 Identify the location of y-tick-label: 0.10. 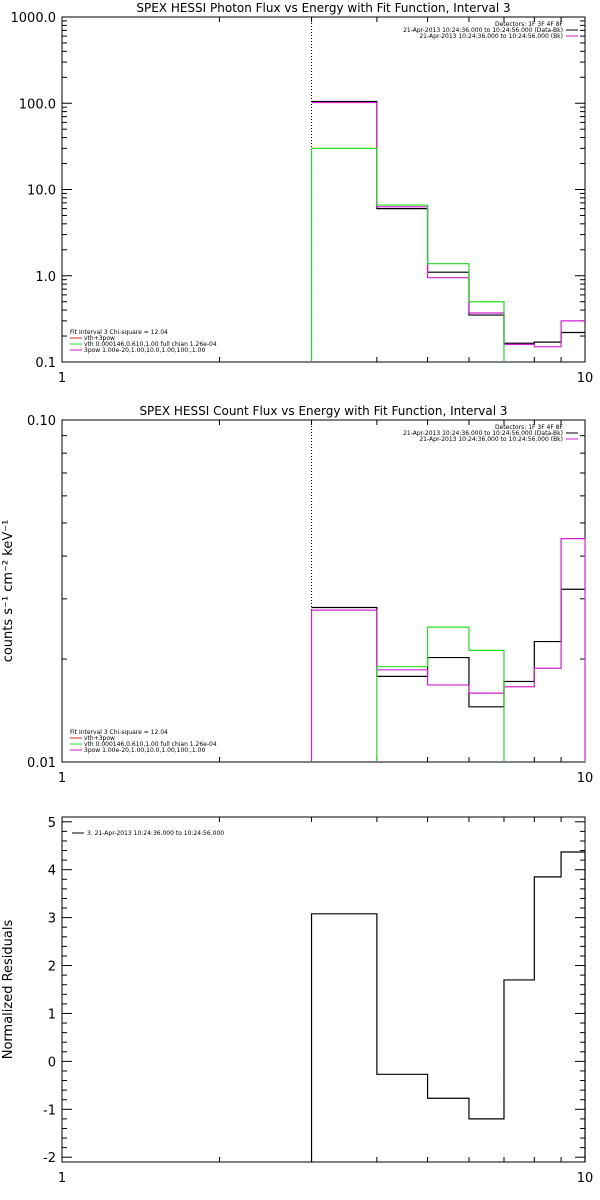
(41, 421).